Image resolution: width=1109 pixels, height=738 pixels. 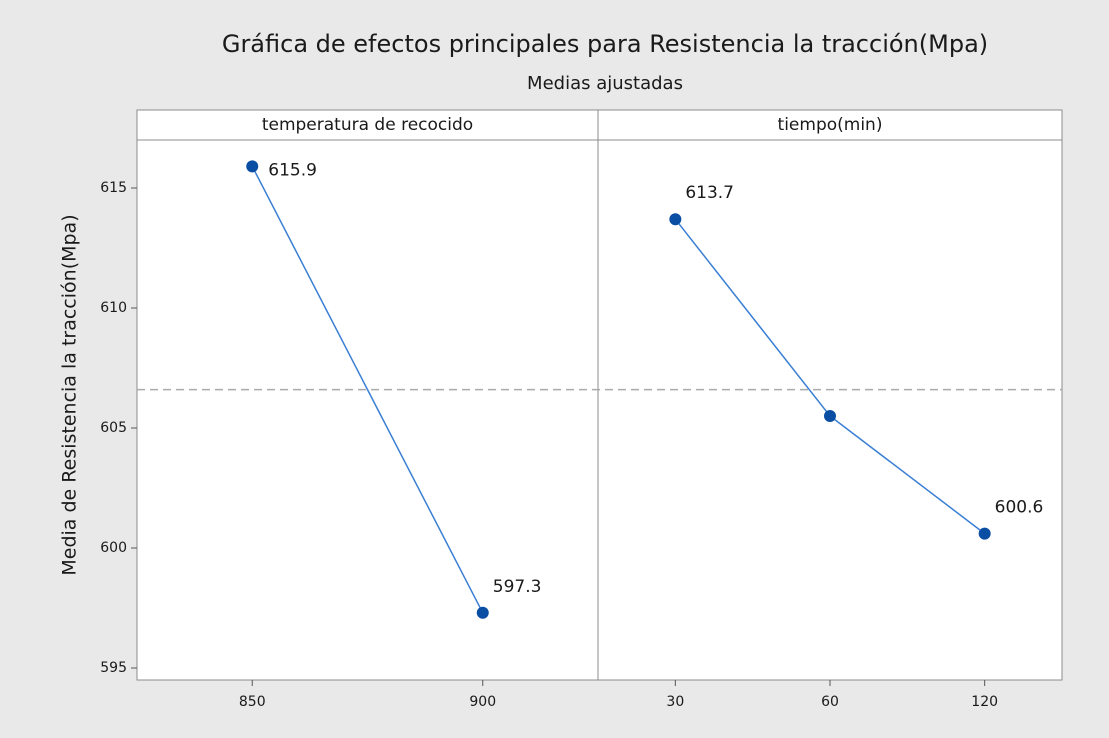 I want to click on panel-title: temperatura de recocido, so click(x=367, y=125).